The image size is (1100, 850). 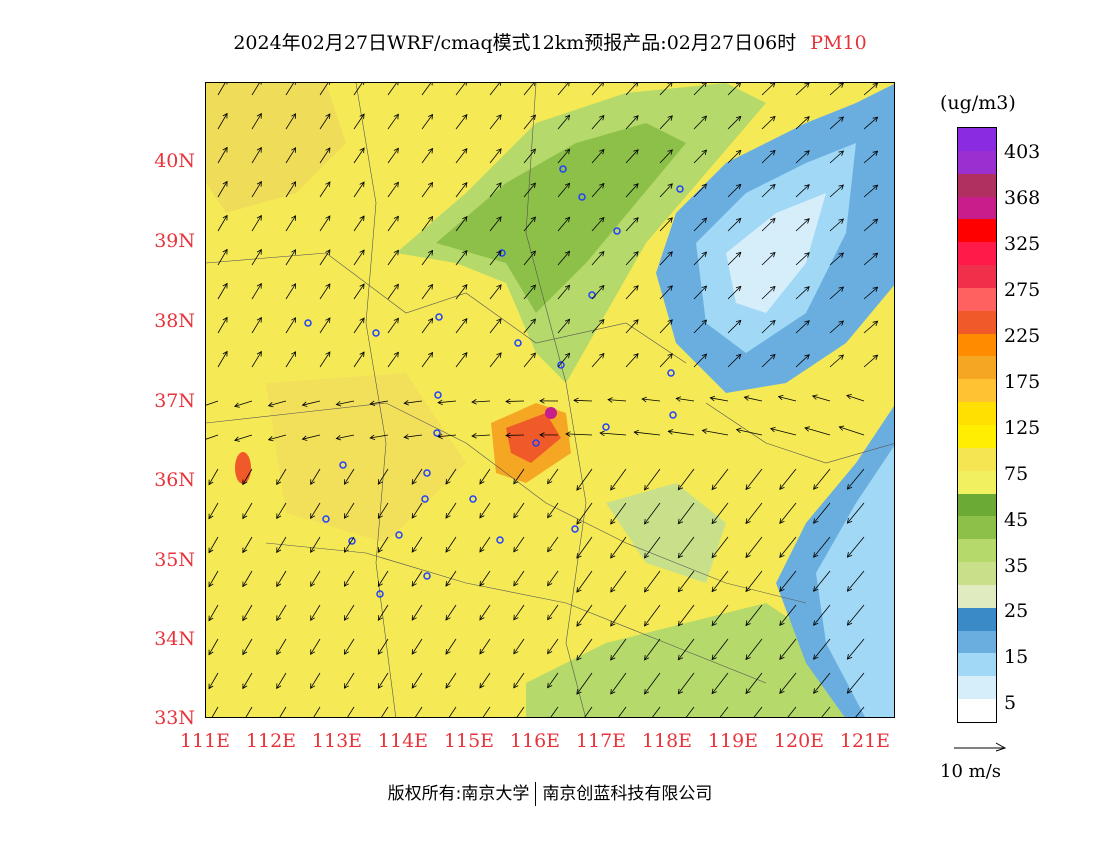 I want to click on copyright-company: 南京创蓝科技有限公司, so click(x=627, y=794).